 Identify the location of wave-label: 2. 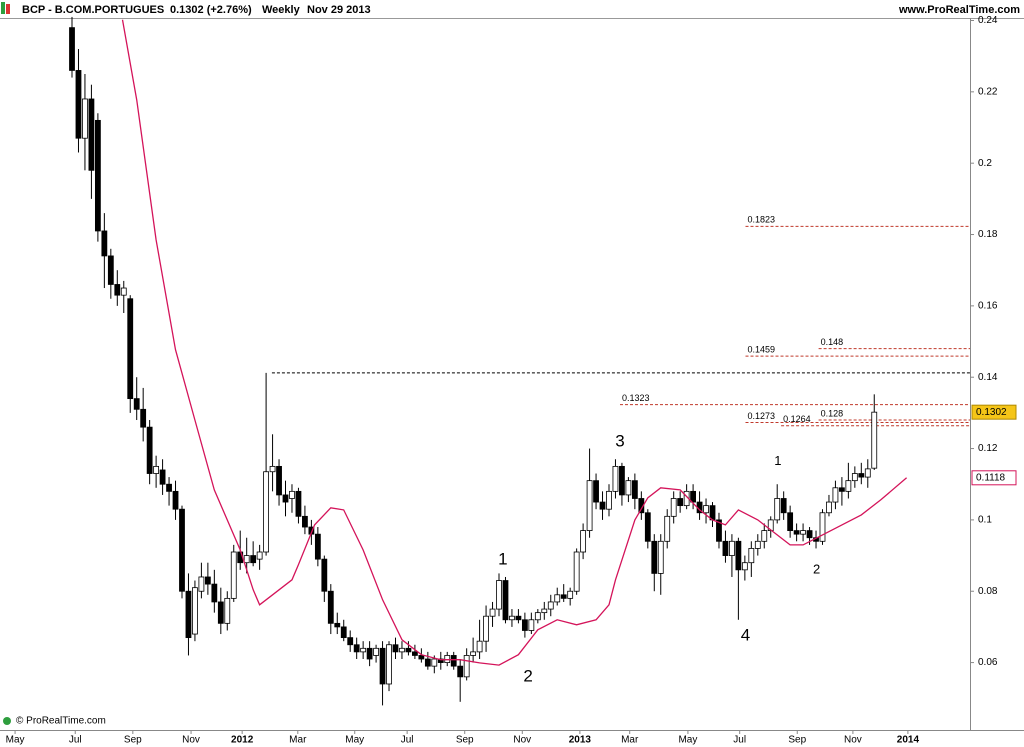
(527, 675).